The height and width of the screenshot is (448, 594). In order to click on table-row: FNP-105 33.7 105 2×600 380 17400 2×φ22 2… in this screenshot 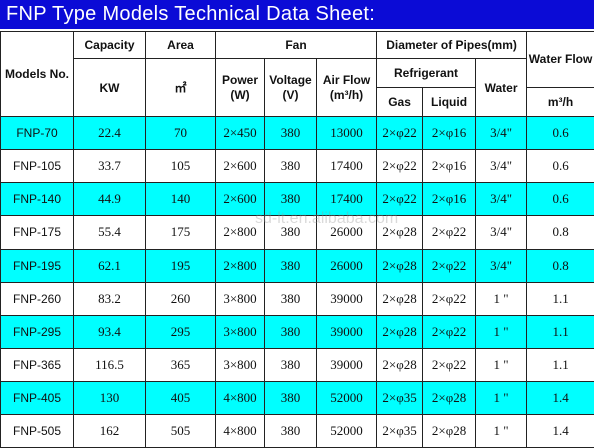, I will do `click(297, 166)`.